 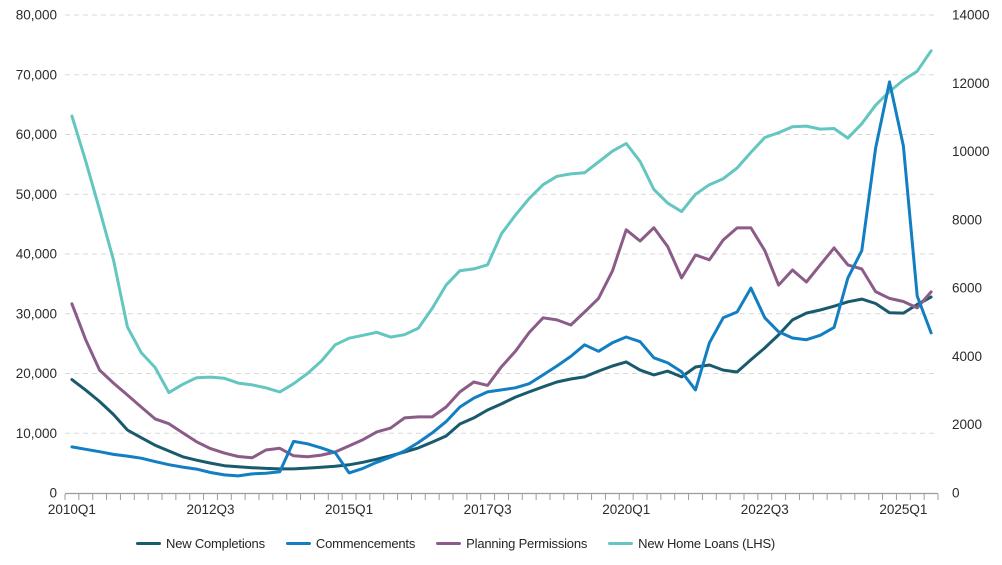 I want to click on right-axis-tick-label: 8000, so click(x=967, y=219).